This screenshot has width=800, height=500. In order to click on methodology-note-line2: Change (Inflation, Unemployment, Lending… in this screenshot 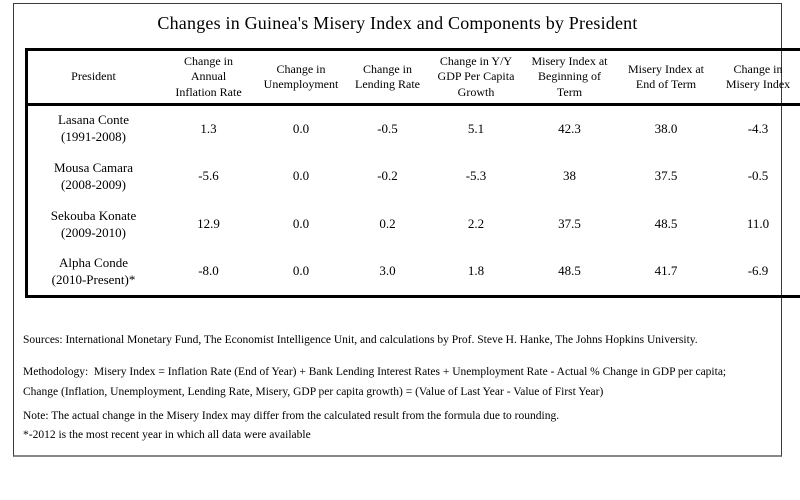, I will do `click(313, 392)`.